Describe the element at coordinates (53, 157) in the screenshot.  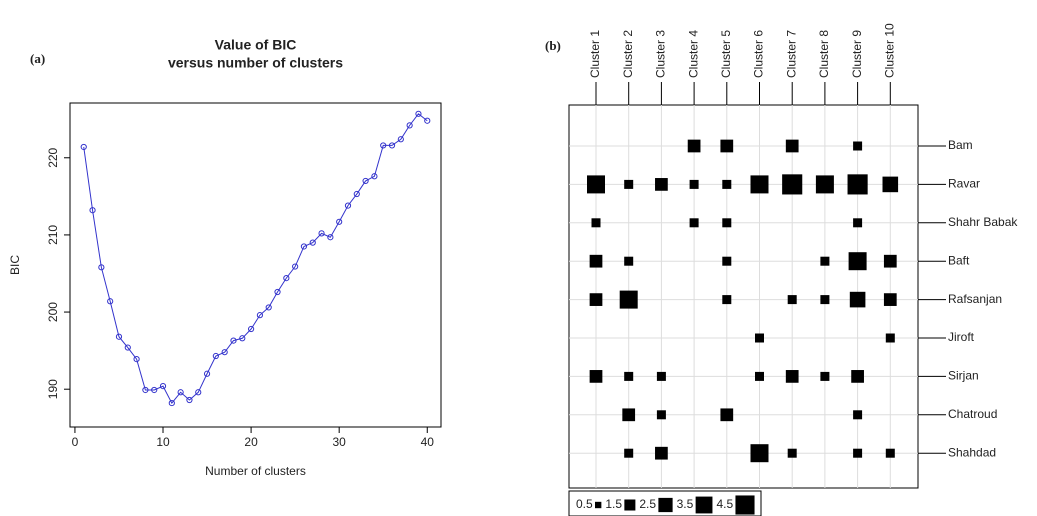
I see `y-tick-label: 220` at that location.